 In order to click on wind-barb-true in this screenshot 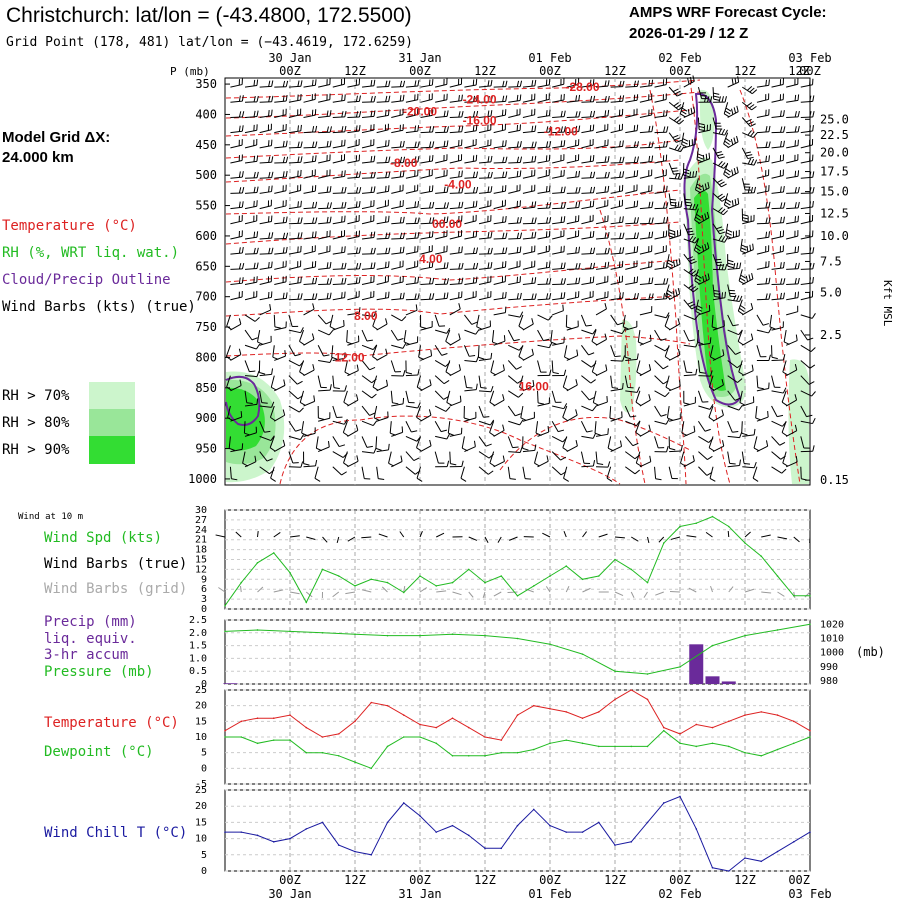, I will do `click(311, 538)`.